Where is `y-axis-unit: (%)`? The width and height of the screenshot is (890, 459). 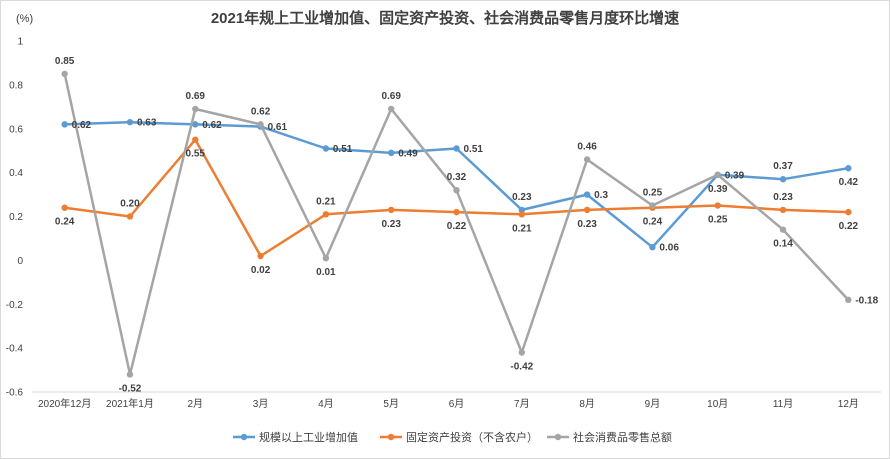
y-axis-unit: (%) is located at coordinates (24, 19).